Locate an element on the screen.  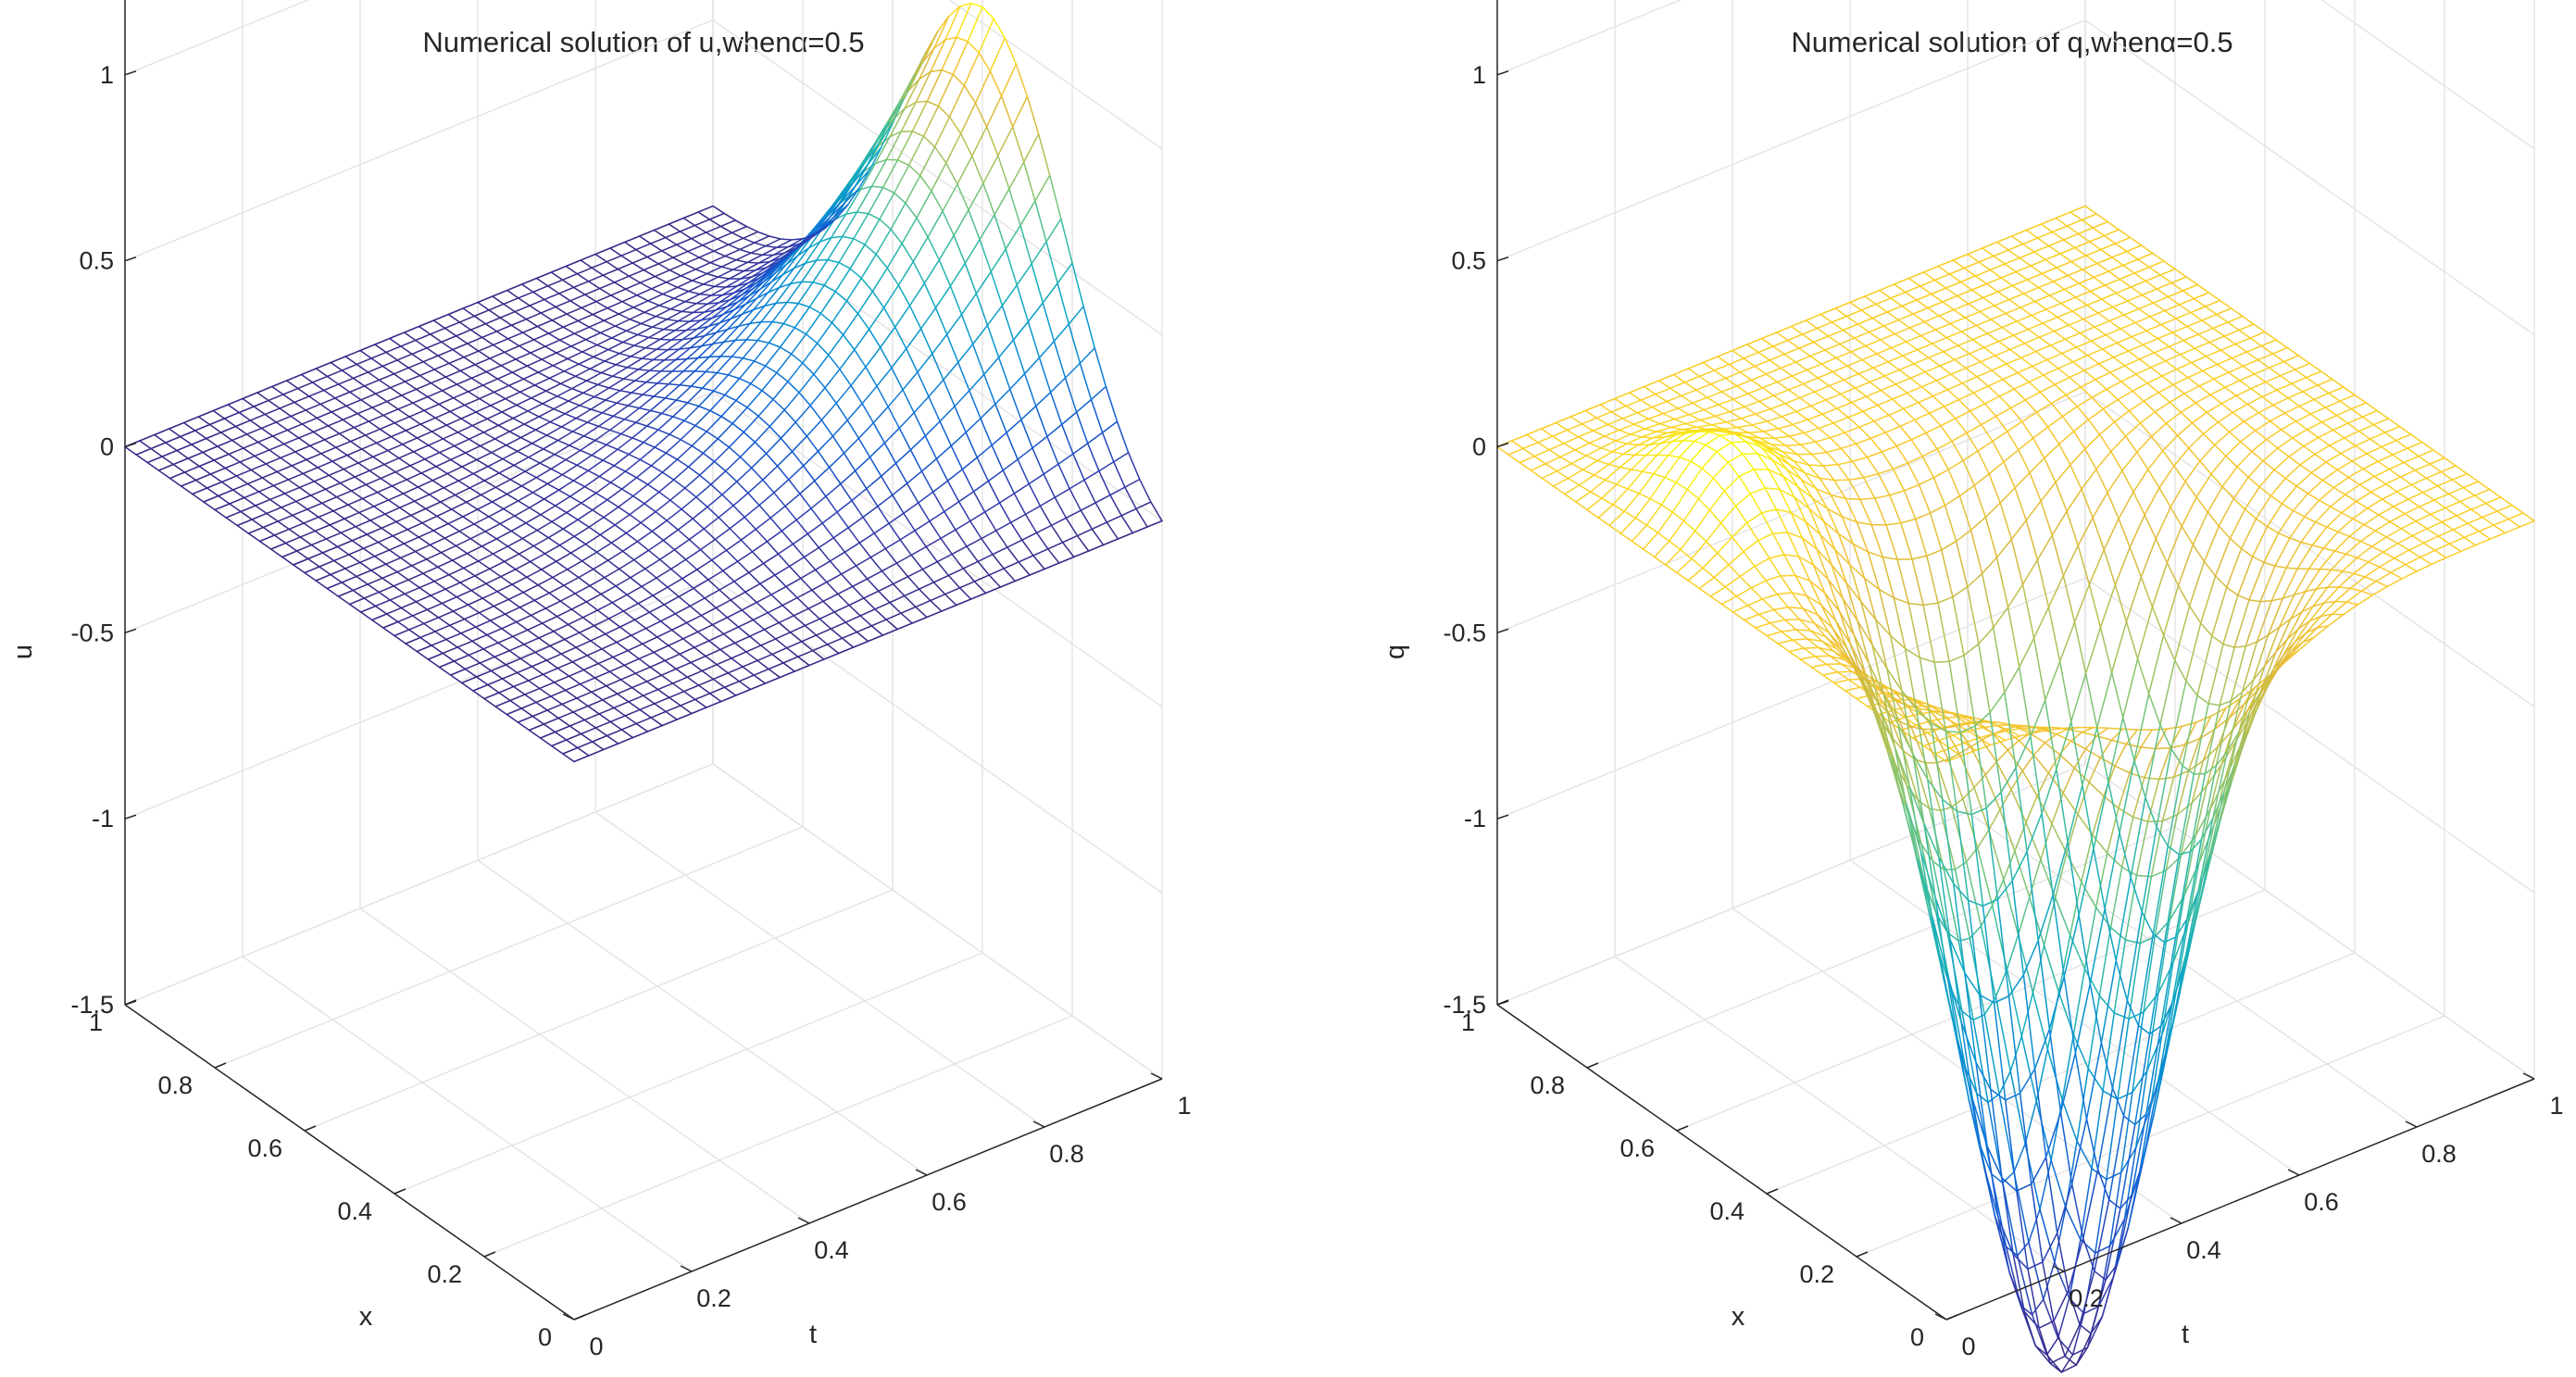
t-tick-label: 0.6 is located at coordinates (950, 1202).